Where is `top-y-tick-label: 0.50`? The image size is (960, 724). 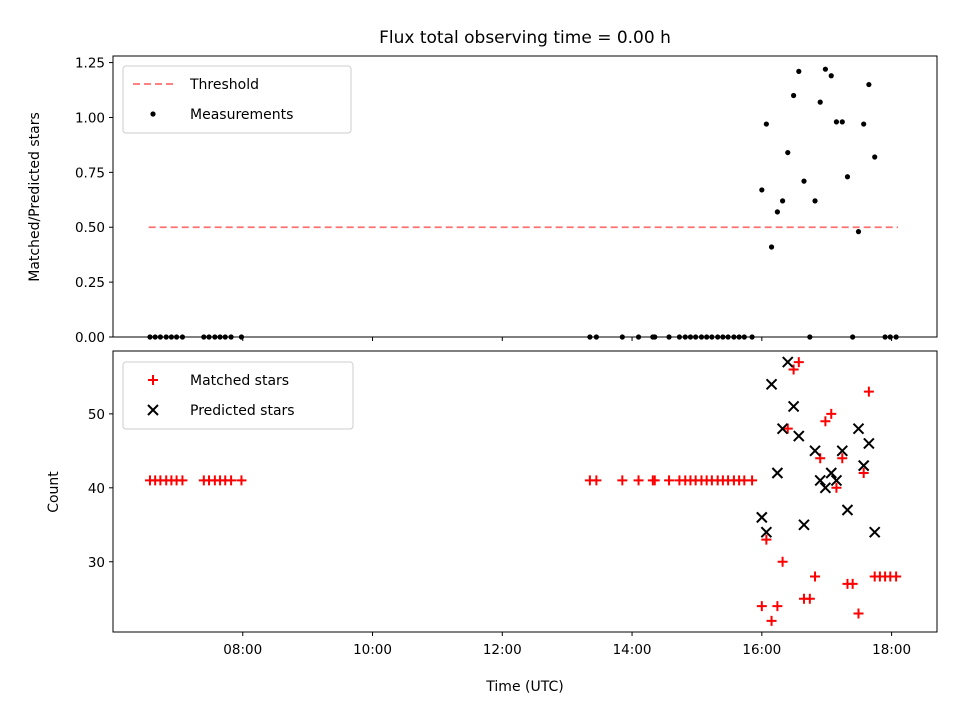 top-y-tick-label: 0.50 is located at coordinates (90, 228).